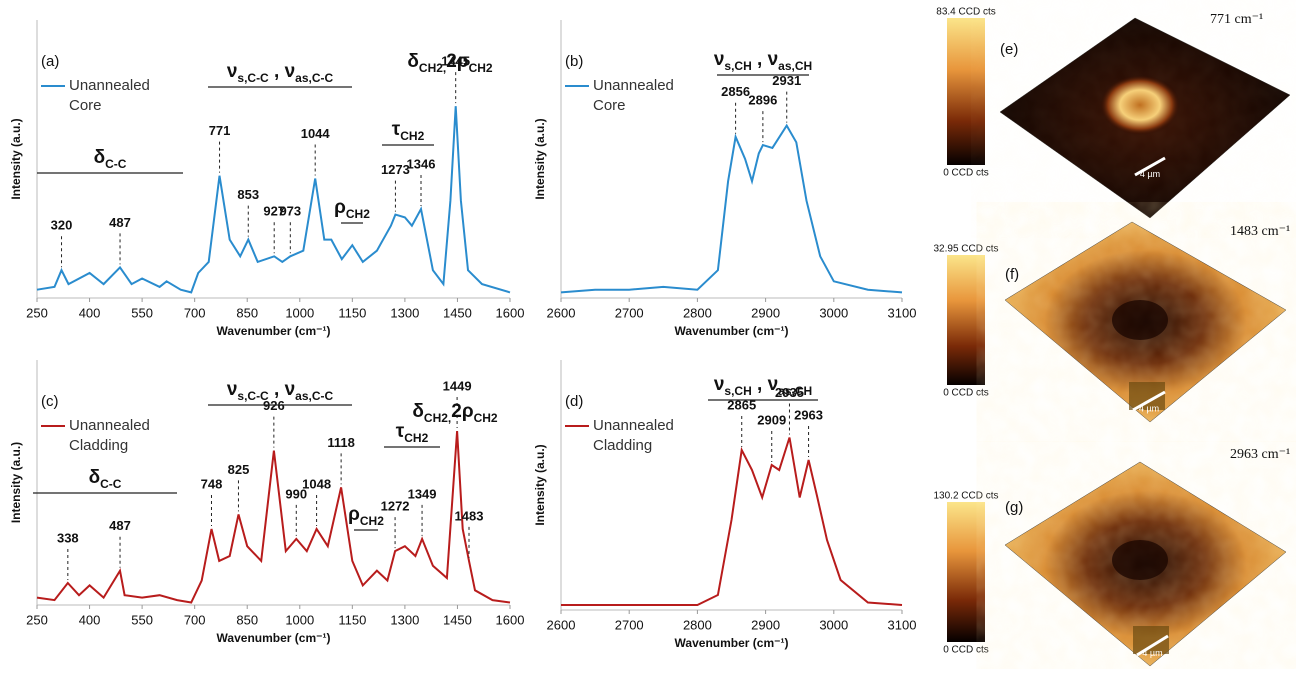  What do you see at coordinates (633, 435) in the screenshot?
I see `legend-label: Unannealed Cladding` at bounding box center [633, 435].